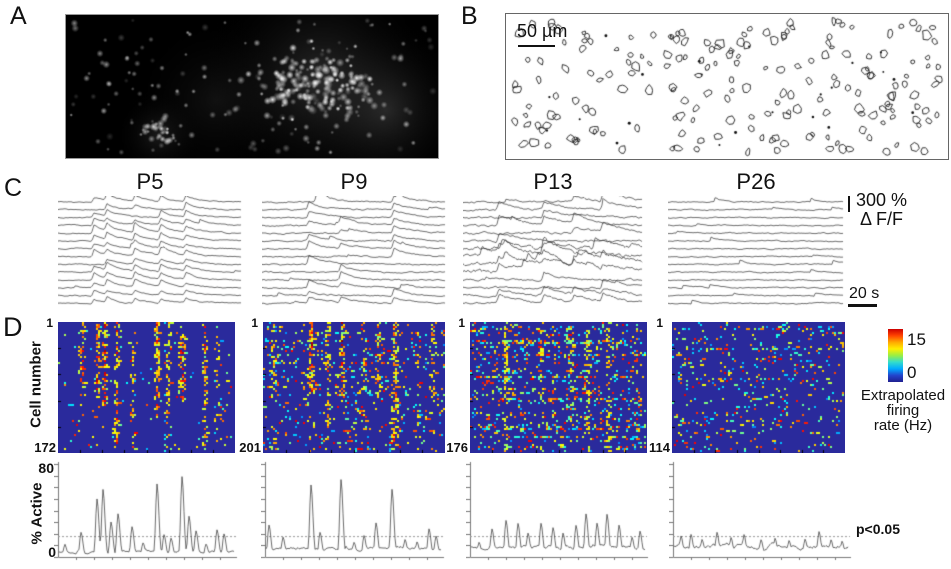 The width and height of the screenshot is (951, 569). I want to click on percent-active-plot-p13, so click(557, 511).